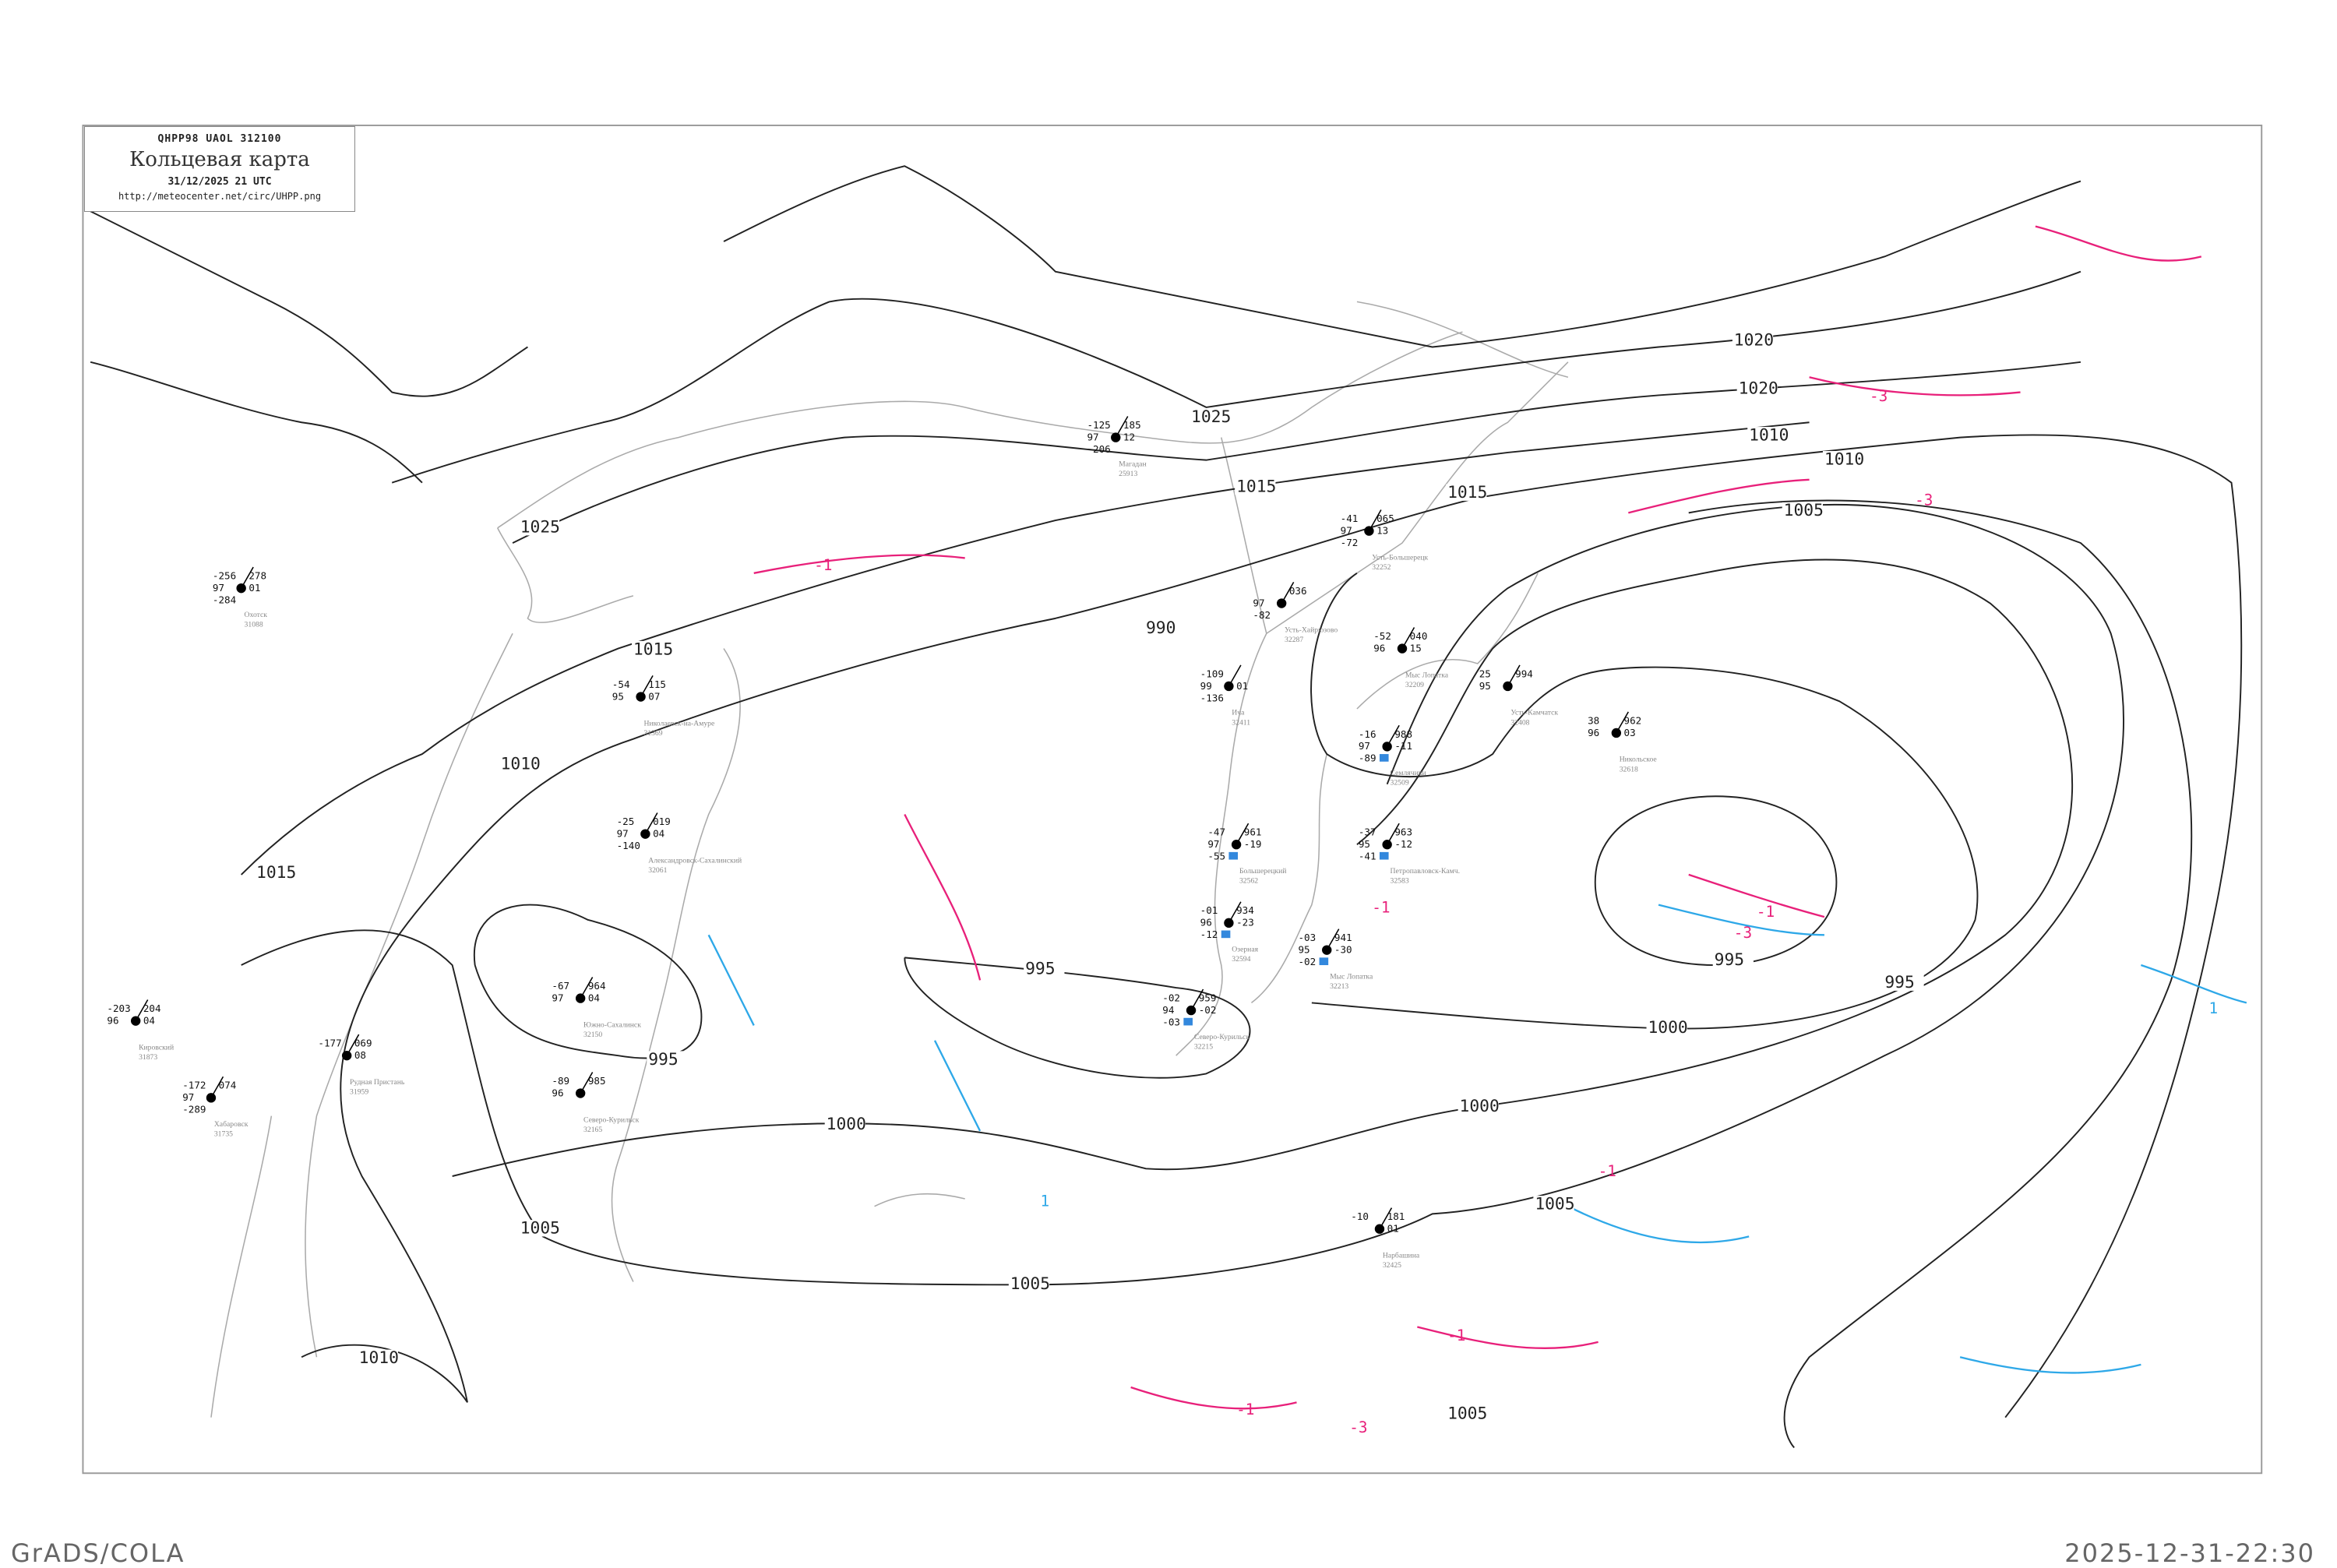 Image resolution: width=2337 pixels, height=1568 pixels. I want to click on station-tendency: 12, so click(1129, 436).